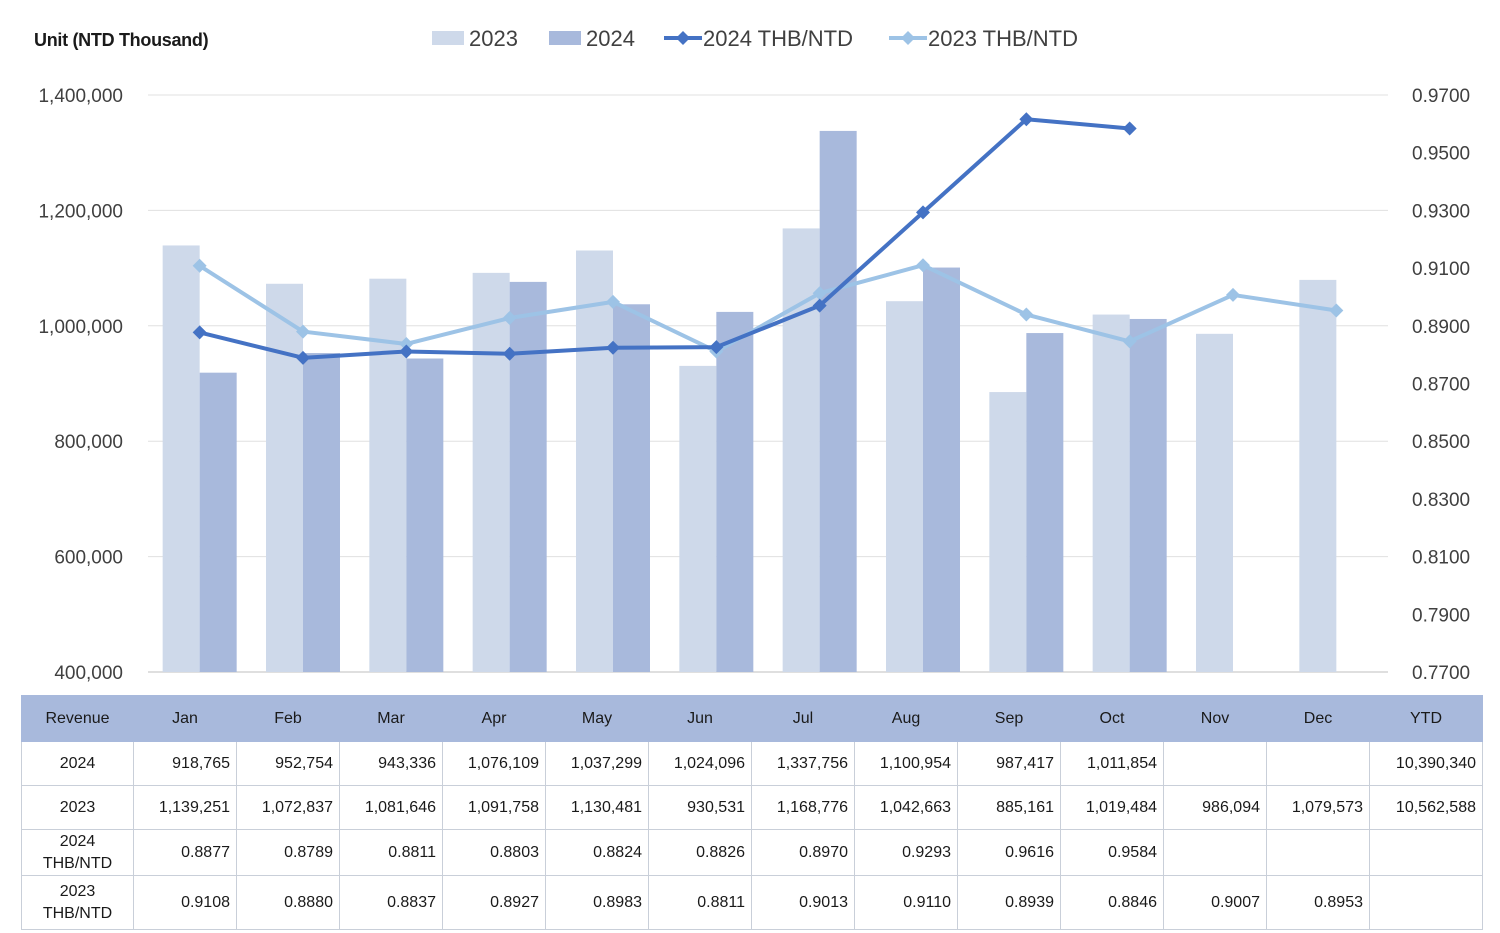 The image size is (1500, 933). Describe the element at coordinates (1003, 38) in the screenshot. I see `legend-label: 2023 THB/NTD` at that location.